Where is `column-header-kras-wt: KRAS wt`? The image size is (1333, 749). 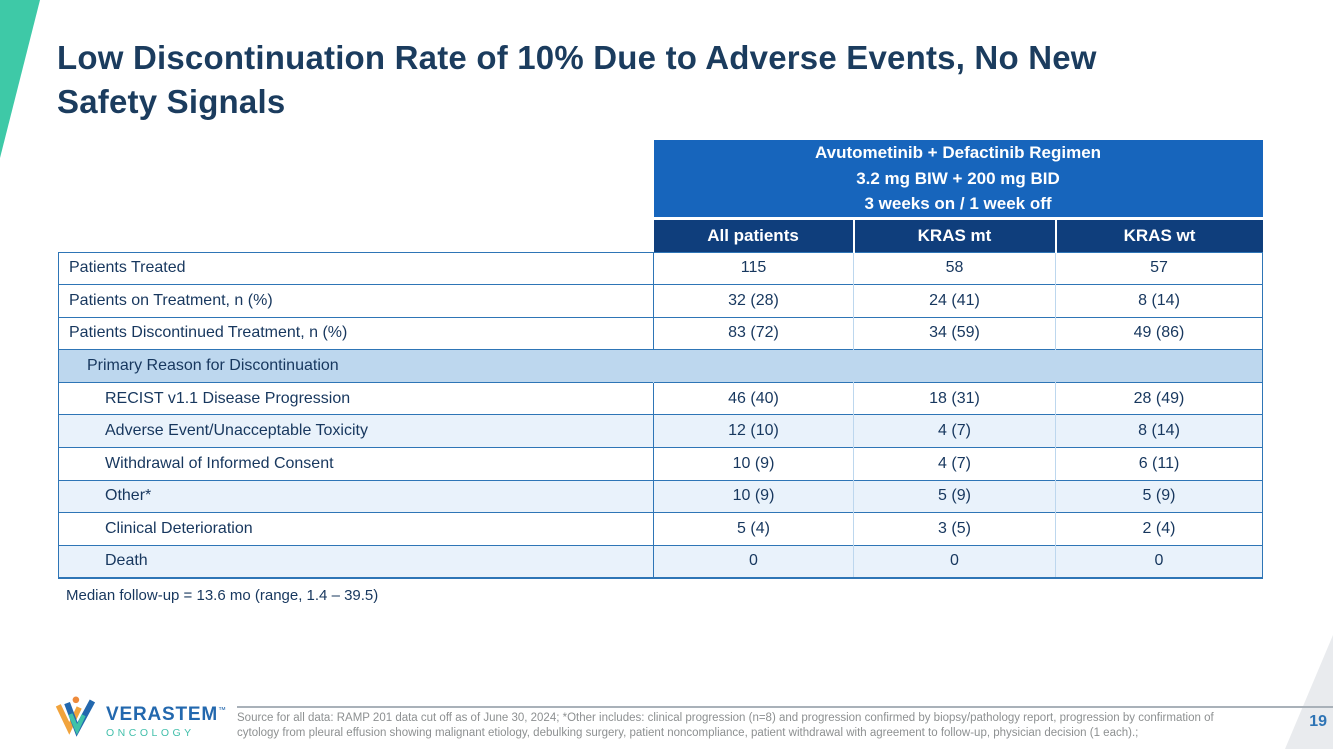
column-header-kras-wt: KRAS wt is located at coordinates (1158, 234).